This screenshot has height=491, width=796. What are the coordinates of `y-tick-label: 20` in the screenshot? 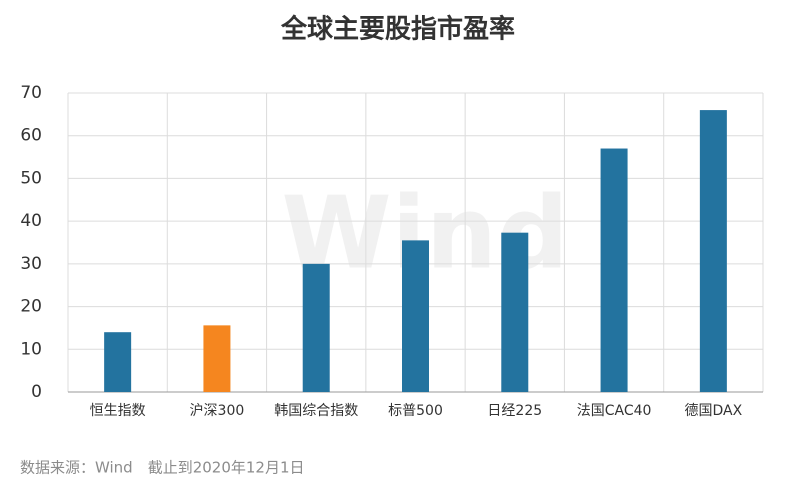 It's located at (31, 307).